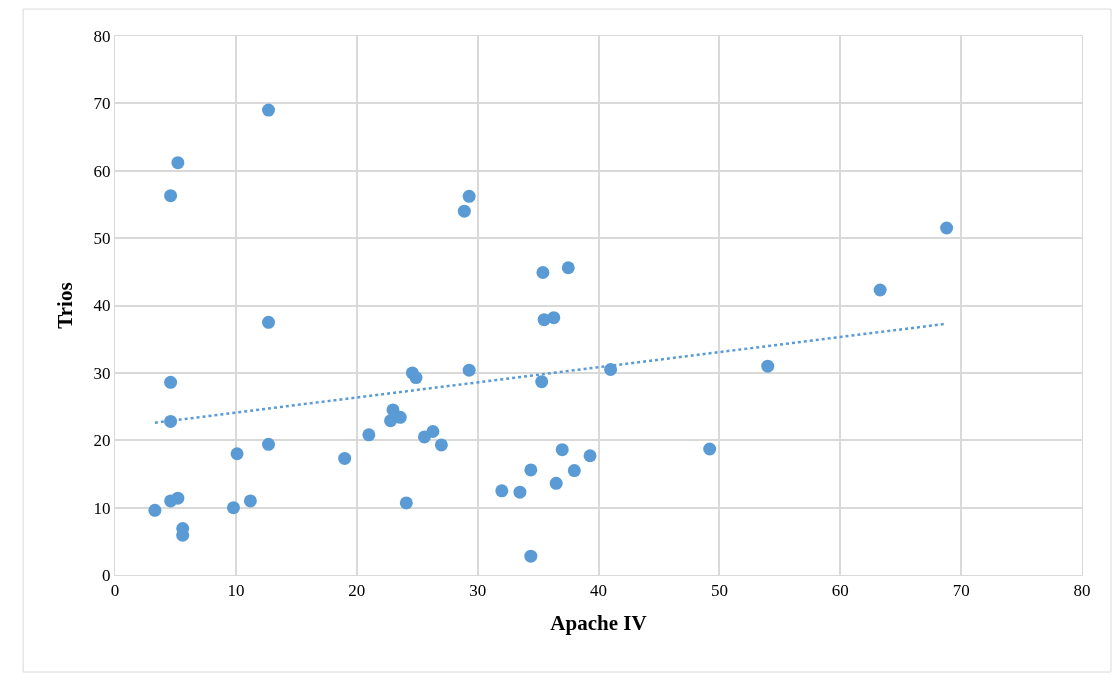  I want to click on y-tick-label: 10, so click(102, 508).